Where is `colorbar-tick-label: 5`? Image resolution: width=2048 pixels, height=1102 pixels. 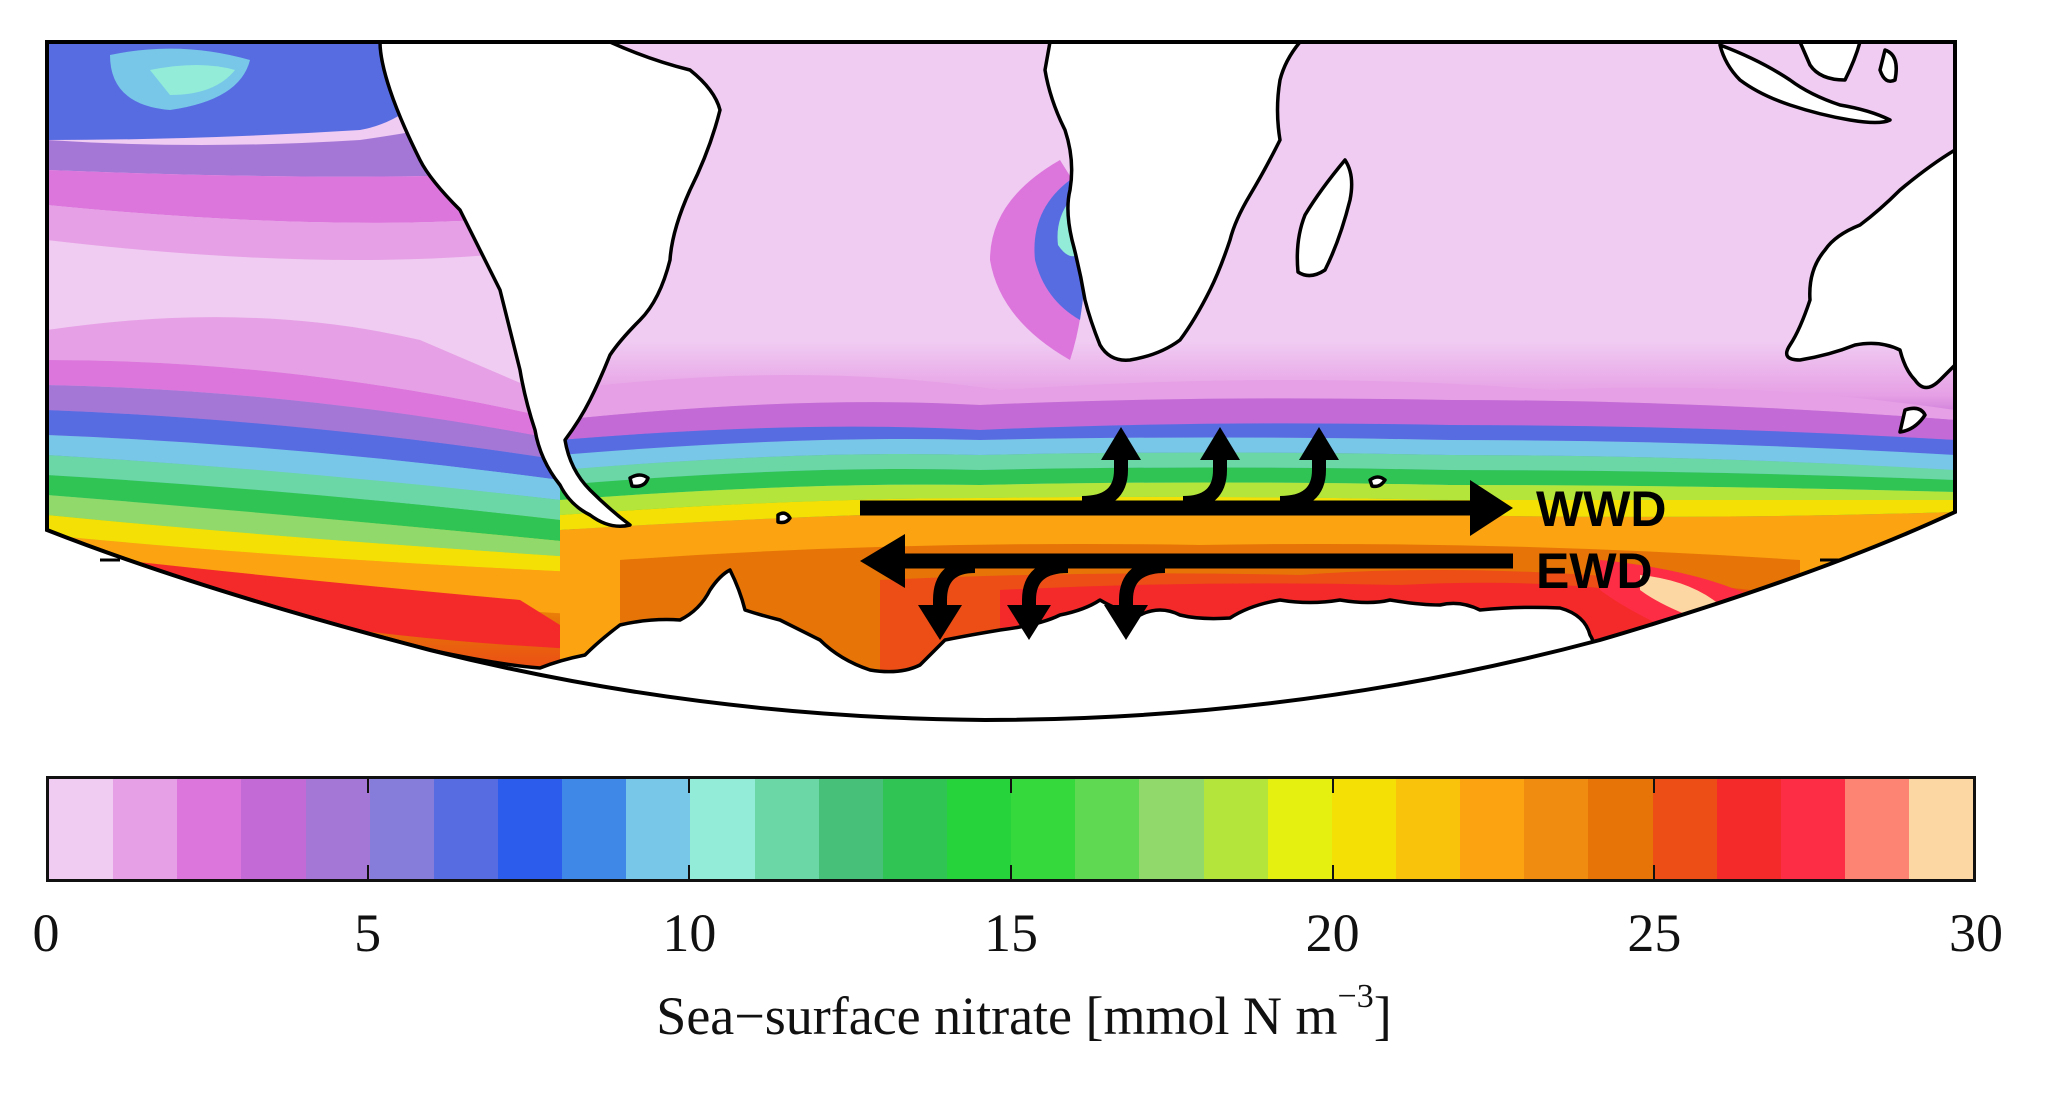 colorbar-tick-label: 5 is located at coordinates (368, 933).